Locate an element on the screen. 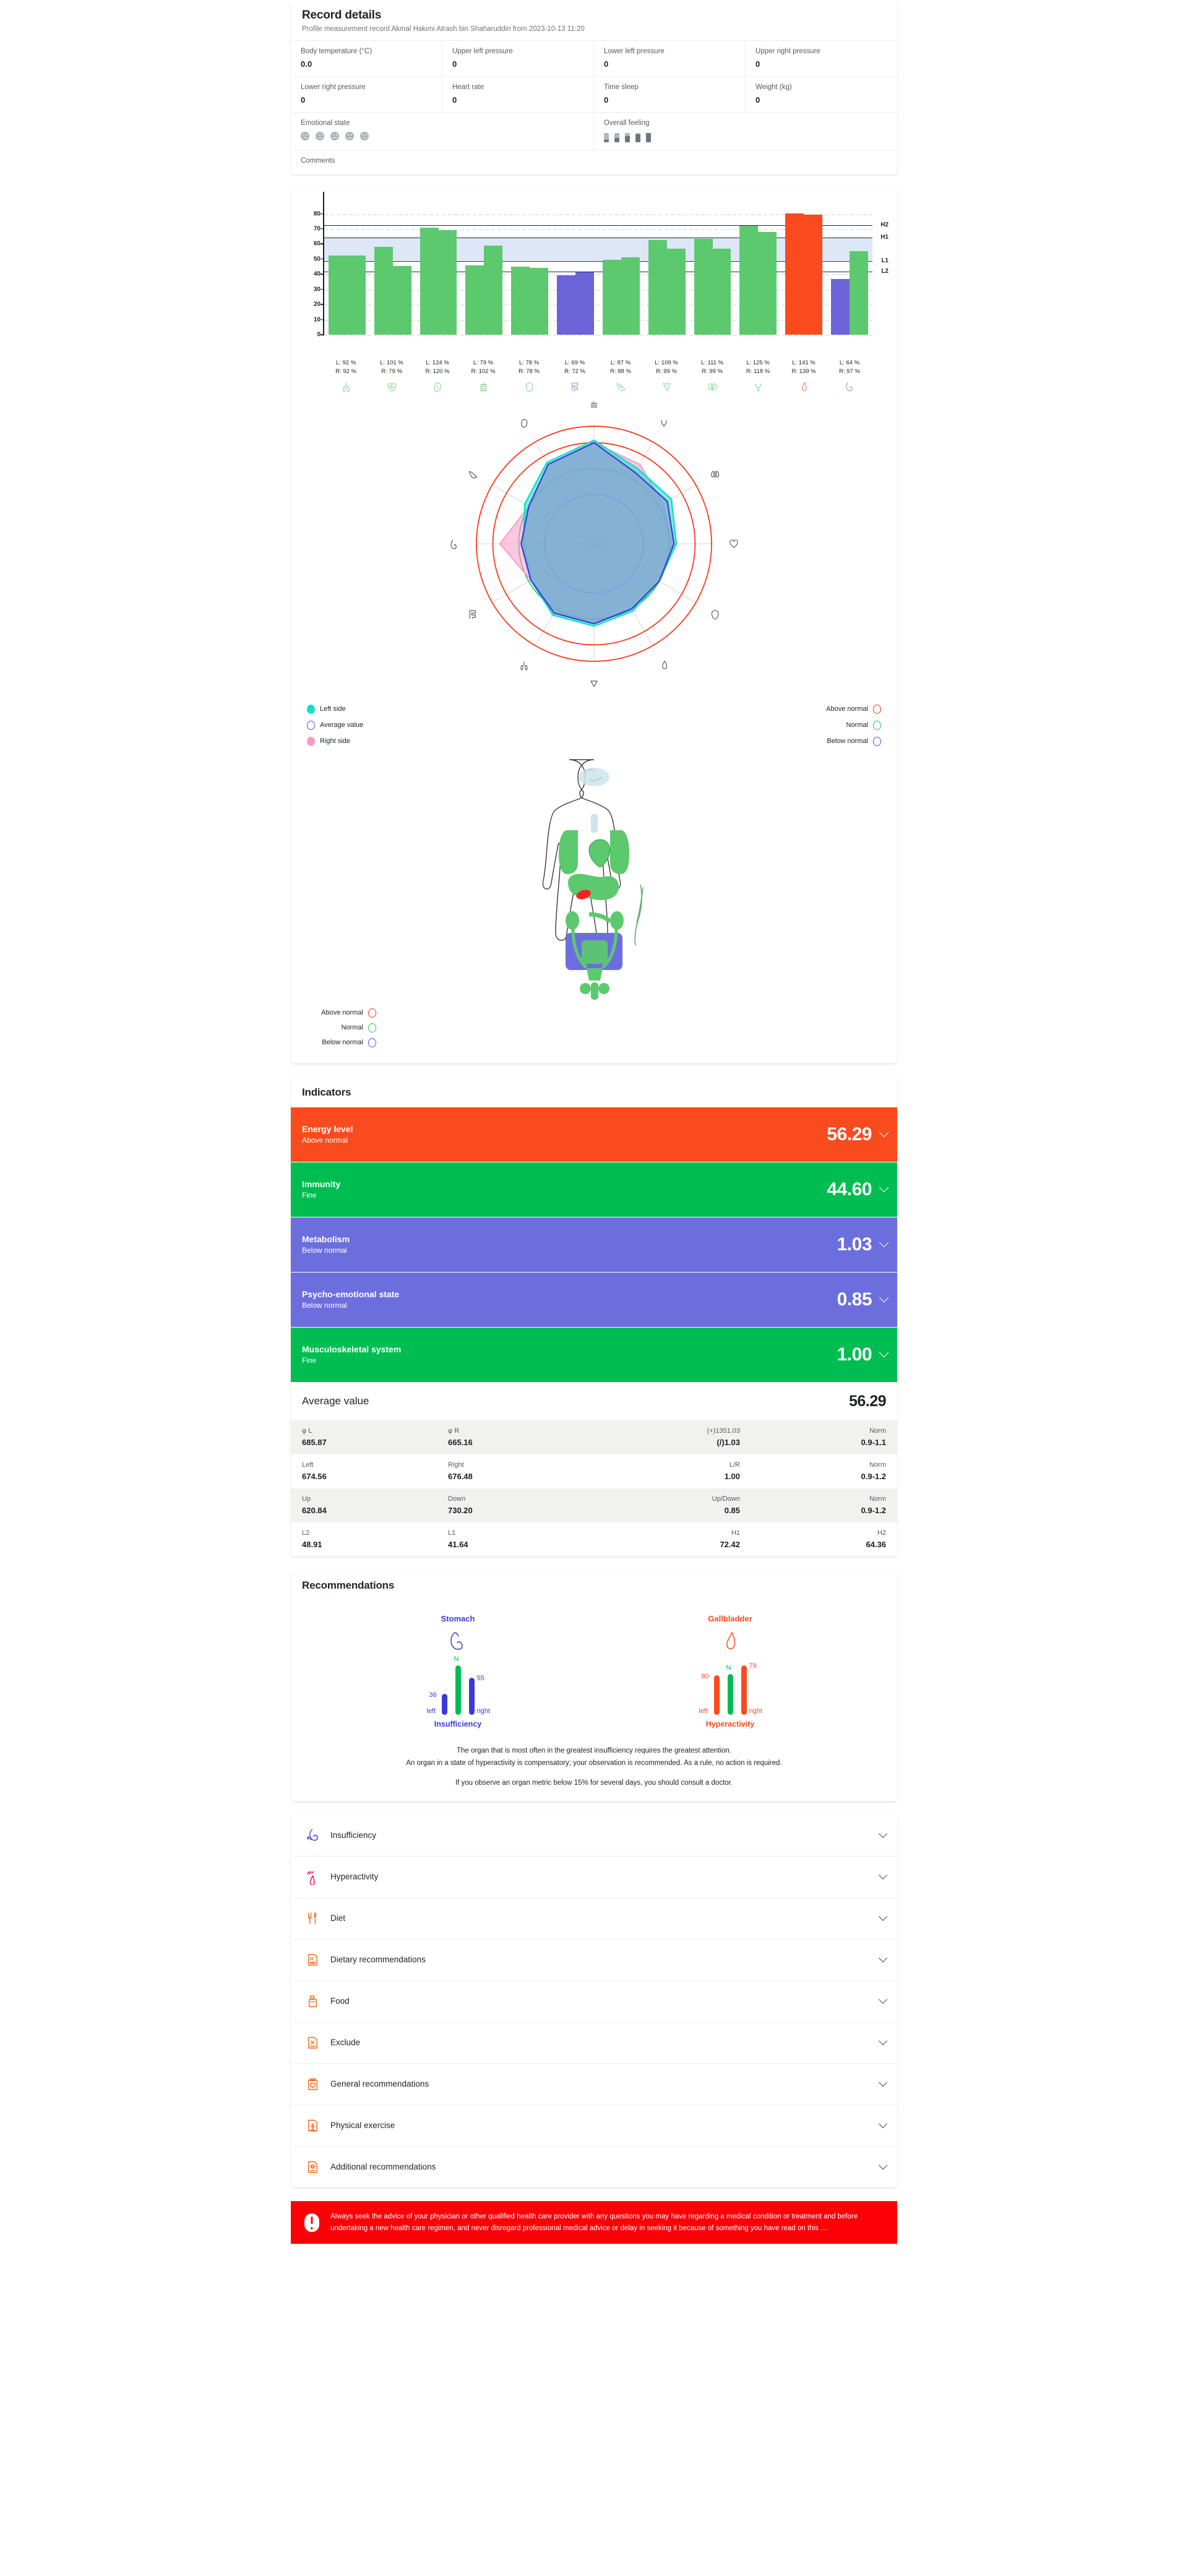  indicator-status: Below normal is located at coordinates (324, 1305).